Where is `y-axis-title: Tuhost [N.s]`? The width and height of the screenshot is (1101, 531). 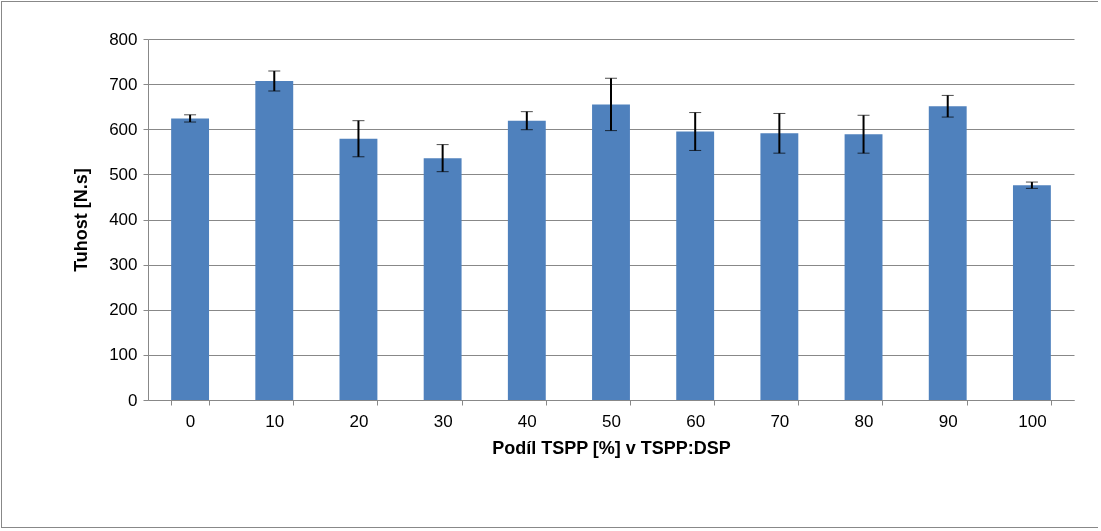 y-axis-title: Tuhost [N.s] is located at coordinates (81, 220).